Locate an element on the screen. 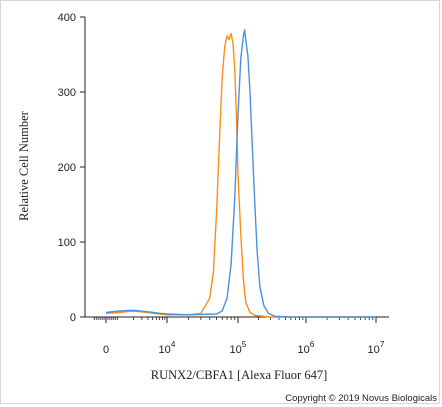 The width and height of the screenshot is (442, 407). x-tick-label: 10⁴ is located at coordinates (167, 347).